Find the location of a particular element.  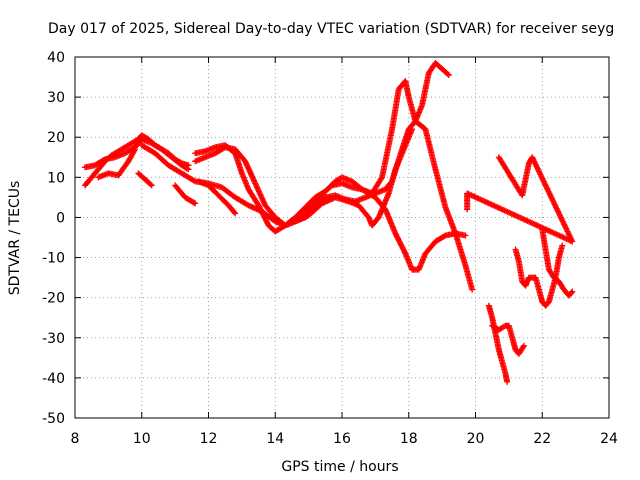

x-tick-label: 10 is located at coordinates (142, 439).